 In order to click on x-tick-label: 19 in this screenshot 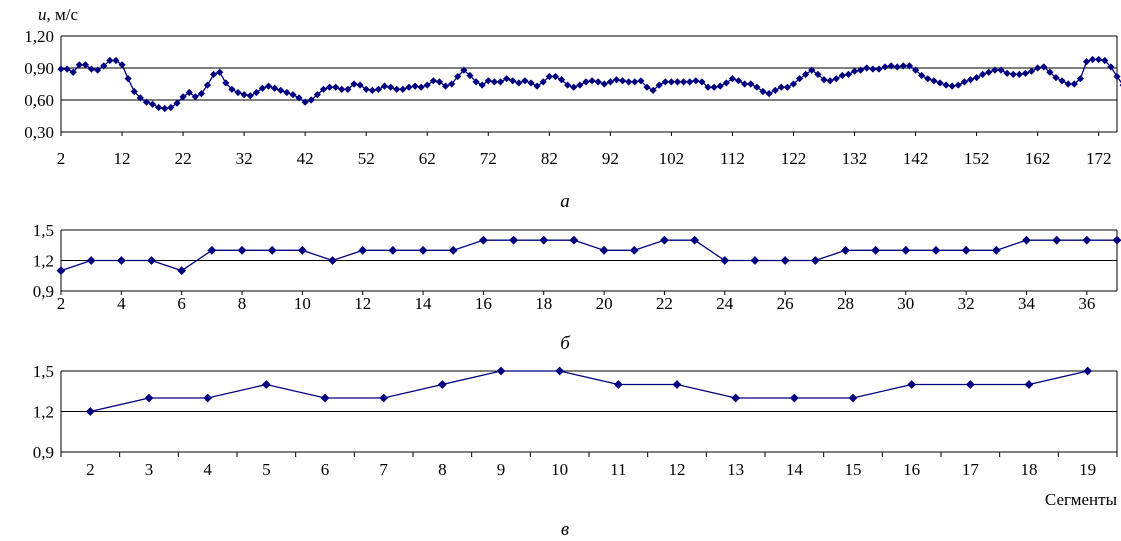, I will do `click(1087, 469)`.